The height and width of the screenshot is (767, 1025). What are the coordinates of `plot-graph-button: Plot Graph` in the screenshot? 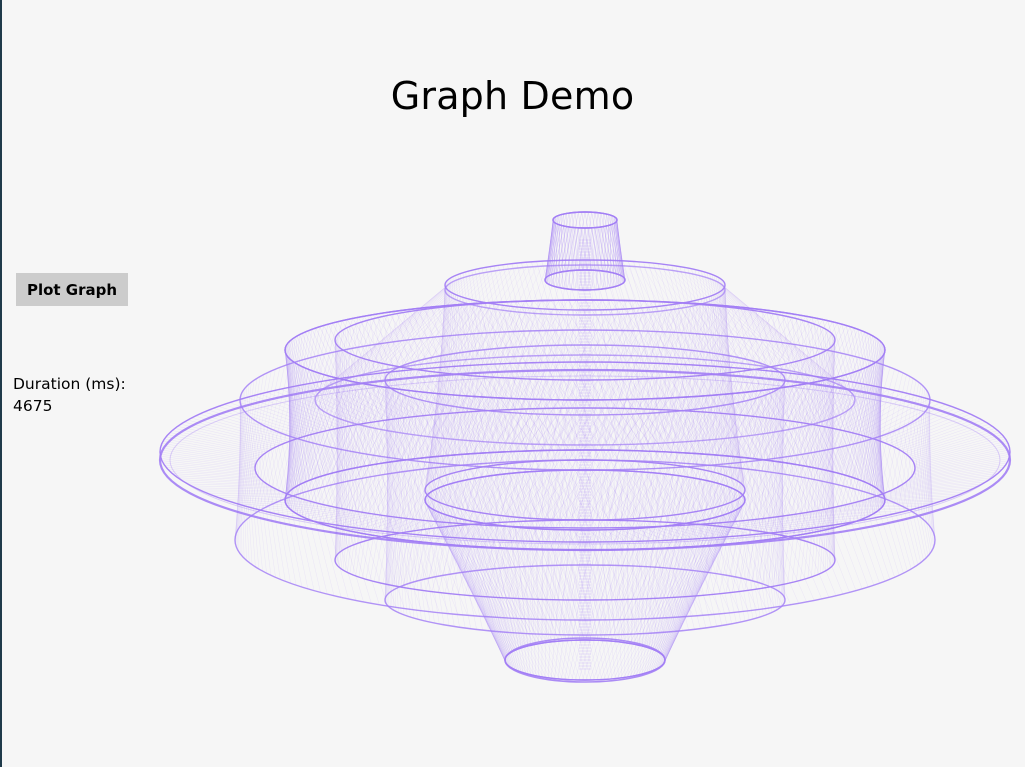 It's located at (72, 289).